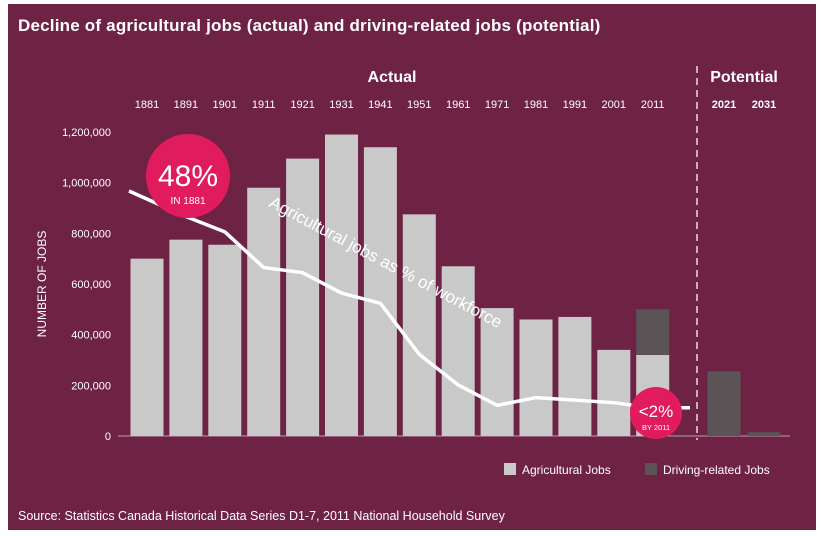 The height and width of the screenshot is (536, 821). What do you see at coordinates (510, 469) in the screenshot?
I see `legend-swatch-agricultural` at bounding box center [510, 469].